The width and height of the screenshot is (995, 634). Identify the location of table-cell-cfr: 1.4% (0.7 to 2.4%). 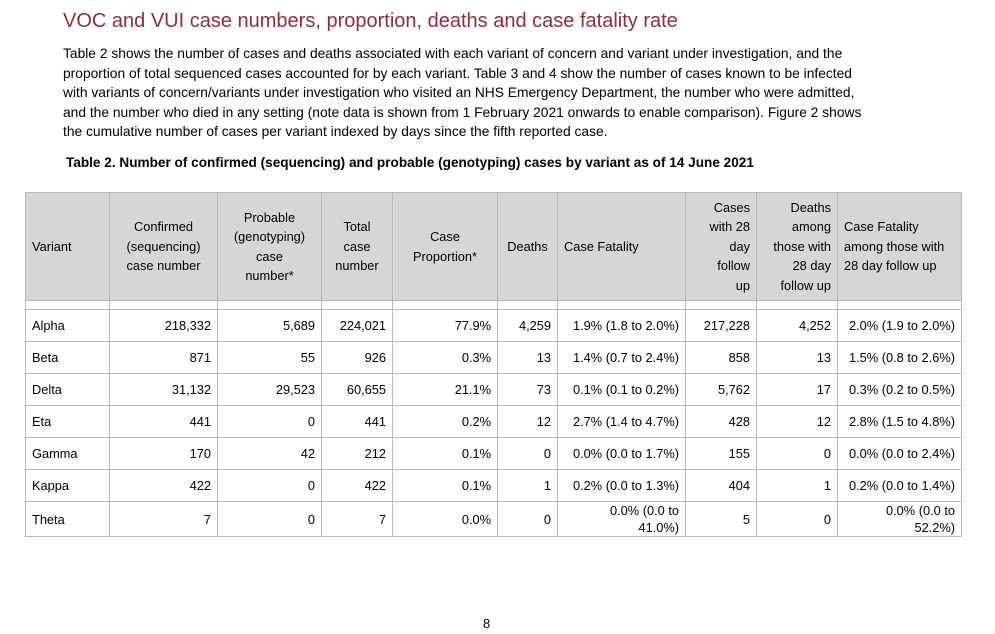
(621, 357).